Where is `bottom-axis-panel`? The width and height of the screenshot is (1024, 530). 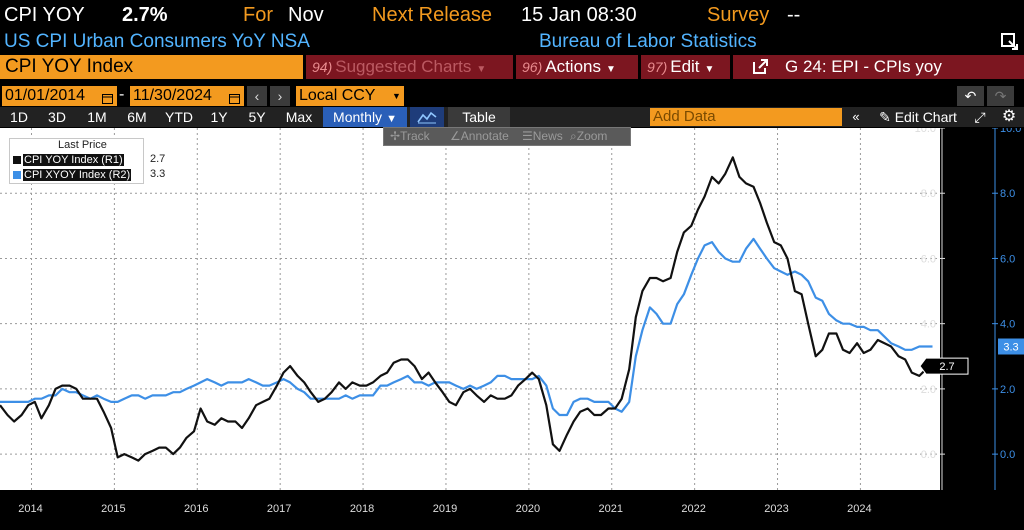 bottom-axis-panel is located at coordinates (470, 507).